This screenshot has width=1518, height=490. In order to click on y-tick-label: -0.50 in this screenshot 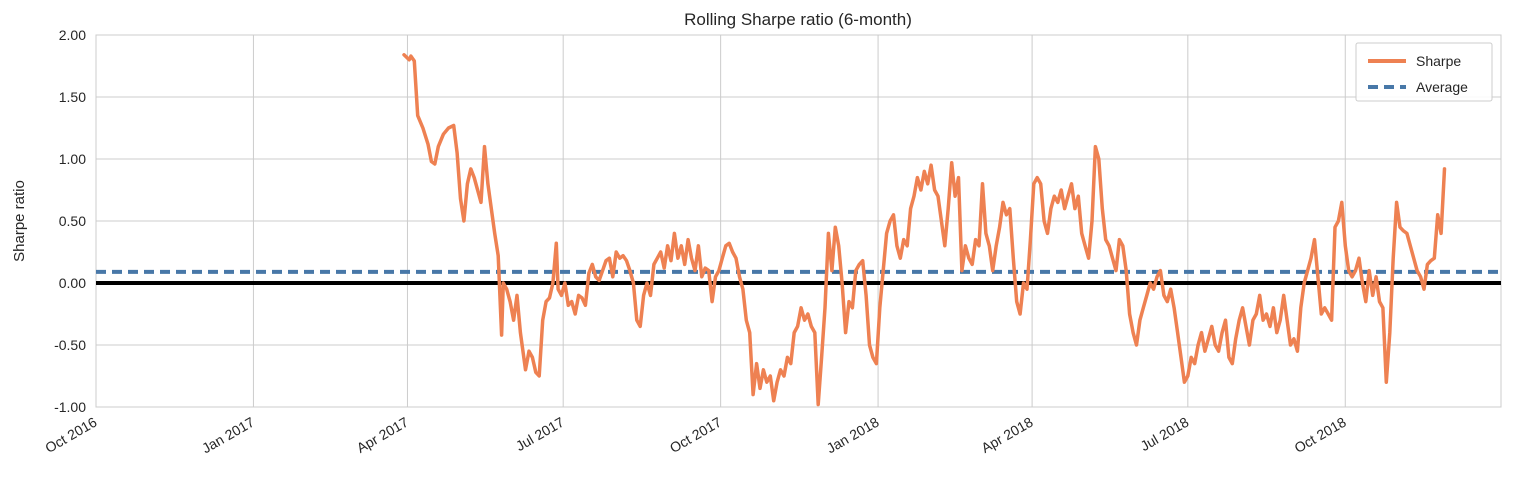, I will do `click(70, 345)`.